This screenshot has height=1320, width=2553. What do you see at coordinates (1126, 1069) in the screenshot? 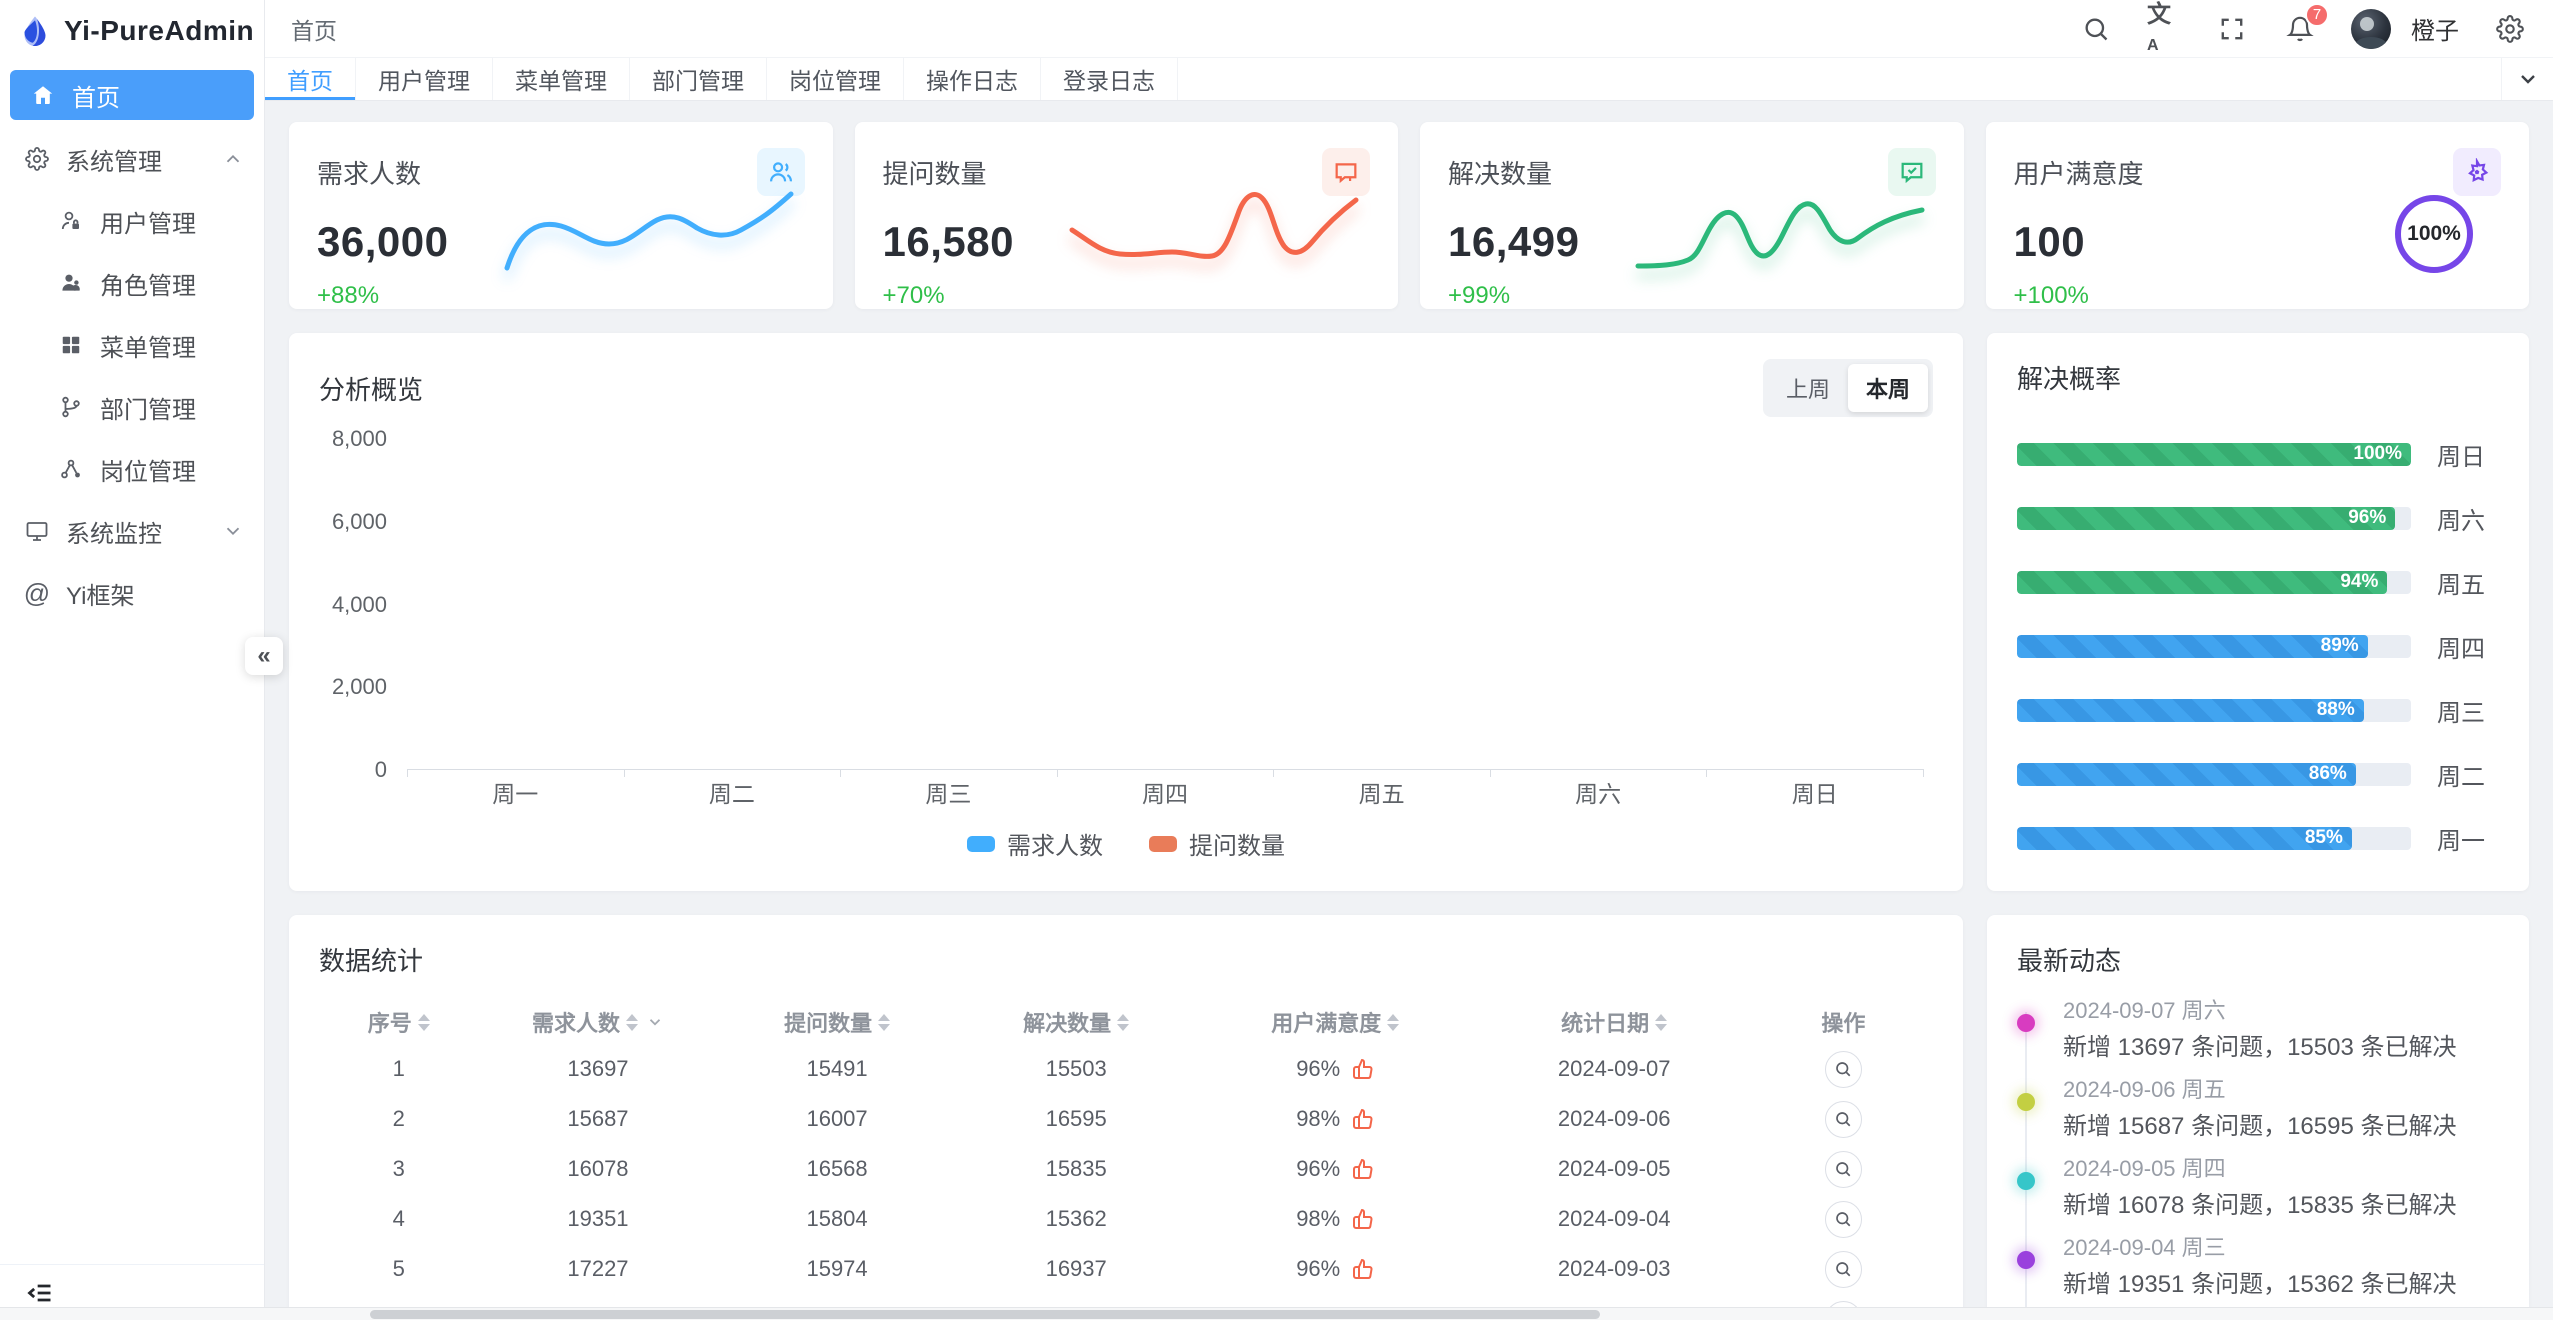
I see `table-row: 1 13697 15491 15503 96% 2024-09-07` at bounding box center [1126, 1069].